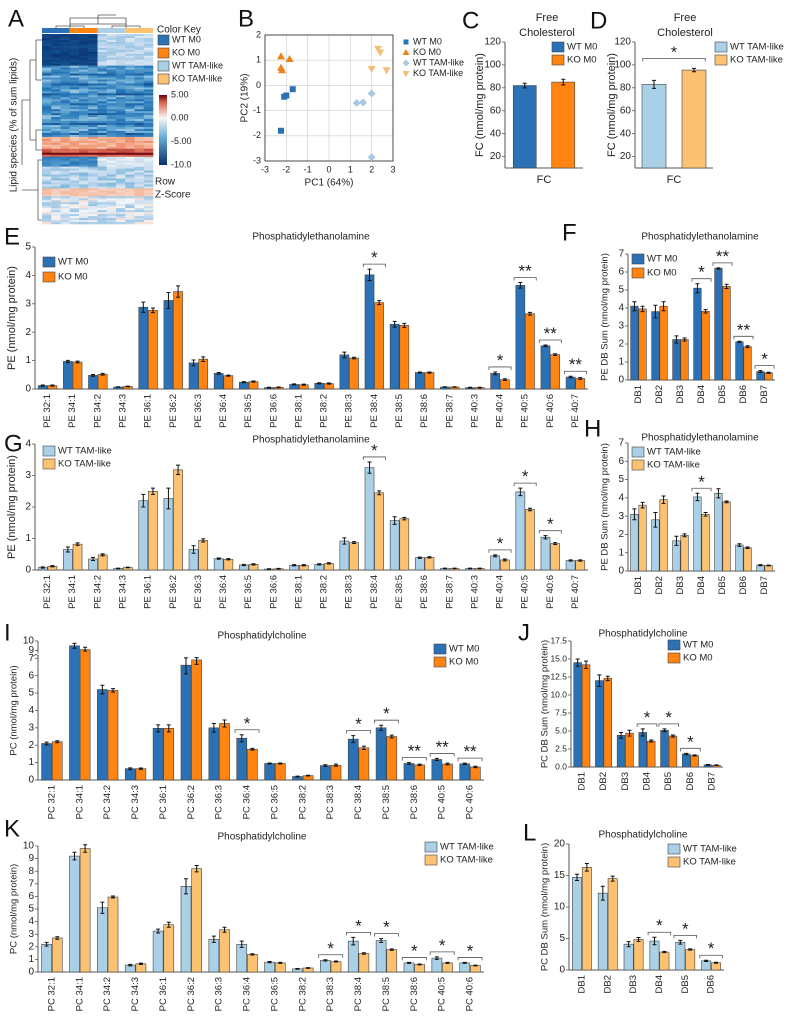 The width and height of the screenshot is (789, 1021). What do you see at coordinates (561, 766) in the screenshot?
I see `y-tick-label: 0.0` at bounding box center [561, 766].